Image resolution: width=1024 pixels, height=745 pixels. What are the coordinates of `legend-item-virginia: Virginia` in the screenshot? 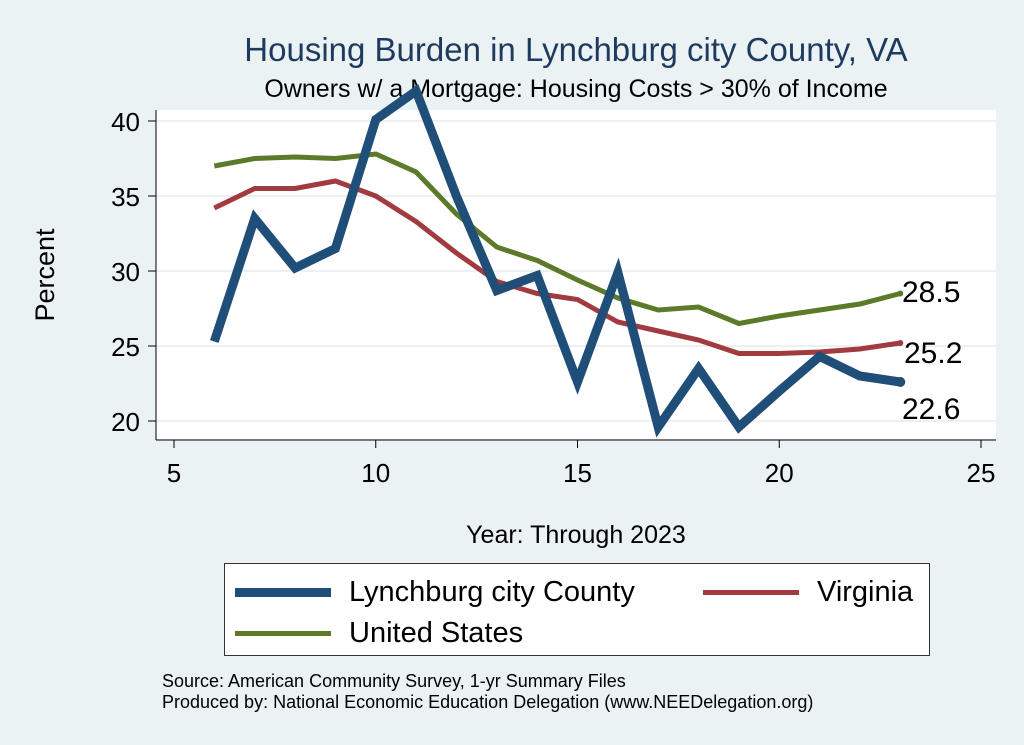 It's located at (808, 592).